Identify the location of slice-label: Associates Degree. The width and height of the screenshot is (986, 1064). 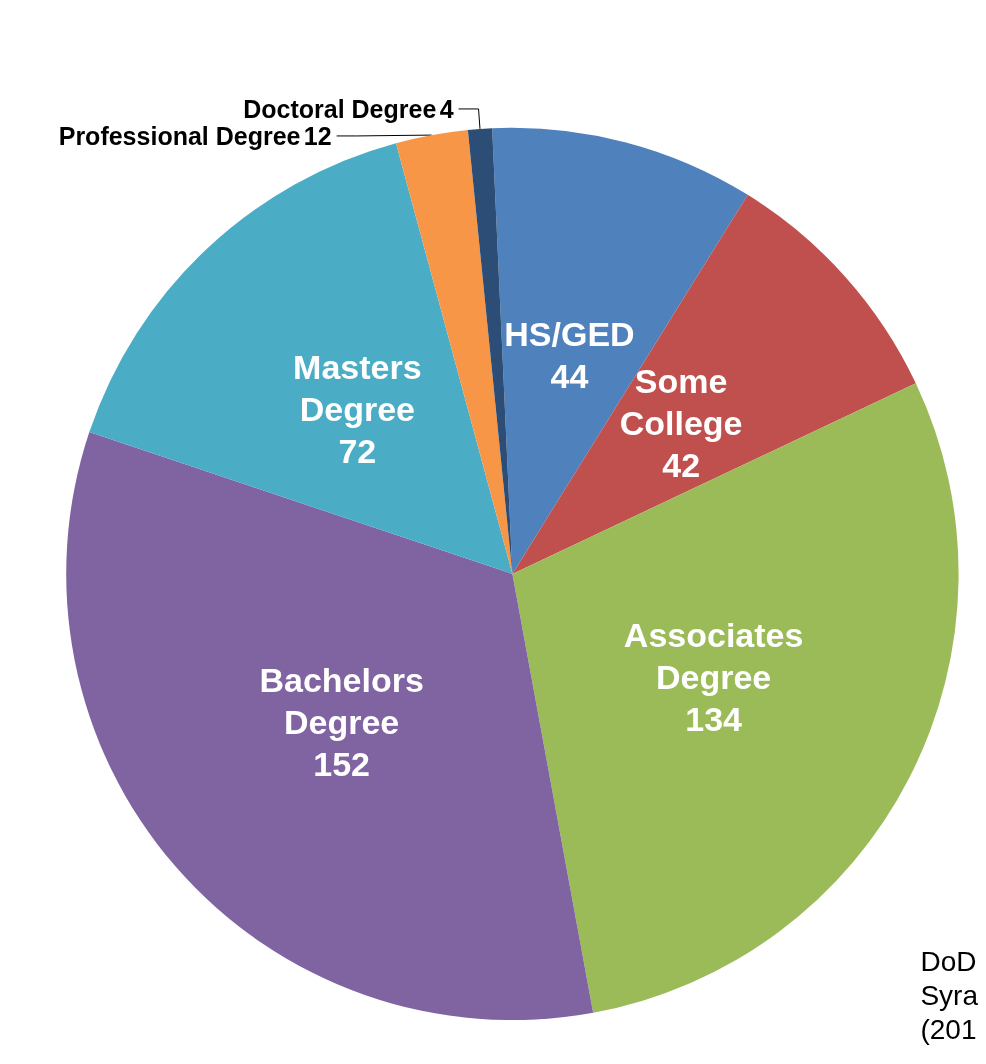
(713, 656).